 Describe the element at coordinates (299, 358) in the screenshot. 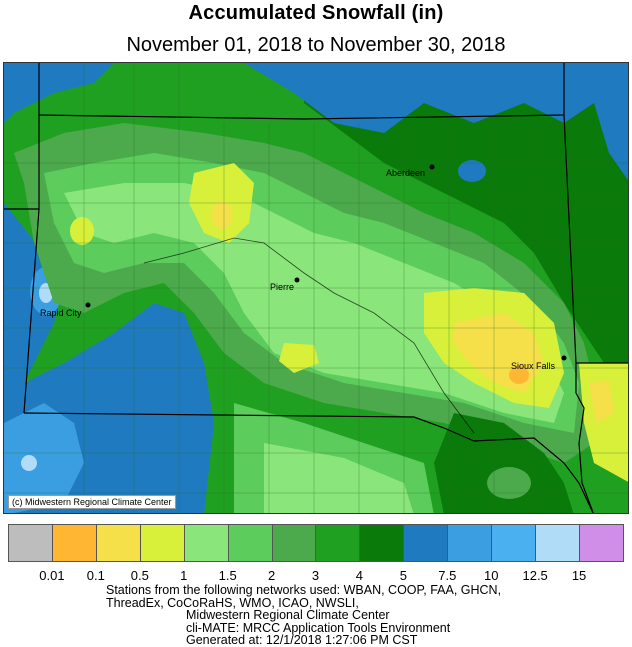

I see `contour-pierre-s-ygreen` at that location.